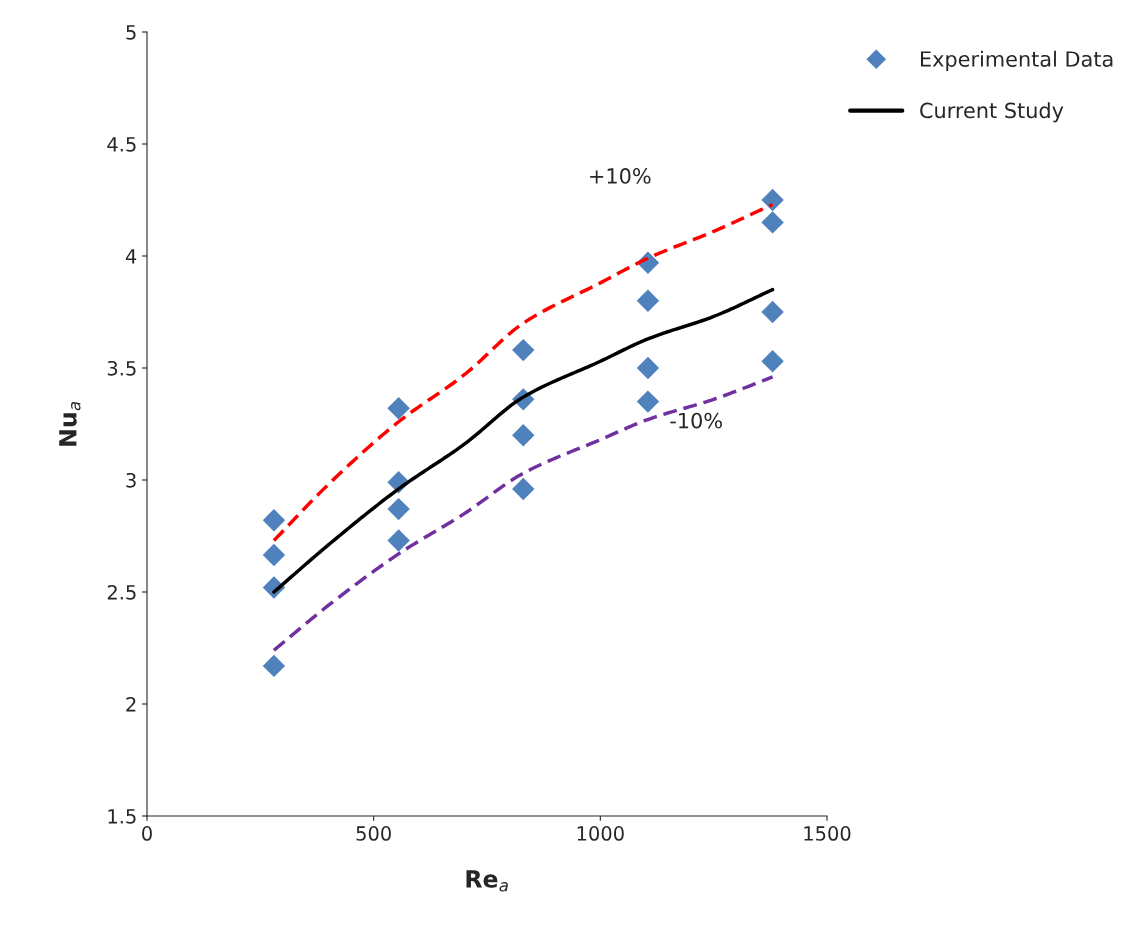 The width and height of the screenshot is (1144, 944). Describe the element at coordinates (131, 480) in the screenshot. I see `y-tick-label: 3` at that location.